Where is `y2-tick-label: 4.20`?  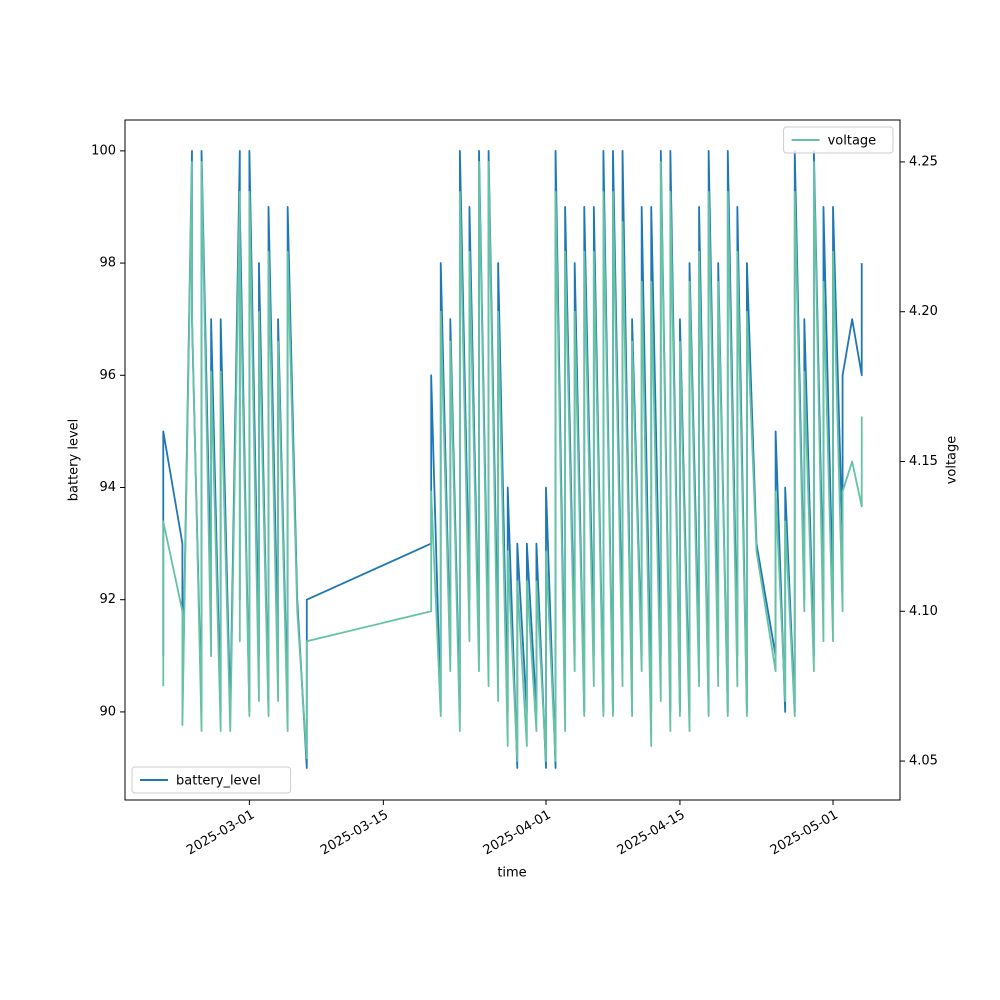
y2-tick-label: 4.20 is located at coordinates (923, 311).